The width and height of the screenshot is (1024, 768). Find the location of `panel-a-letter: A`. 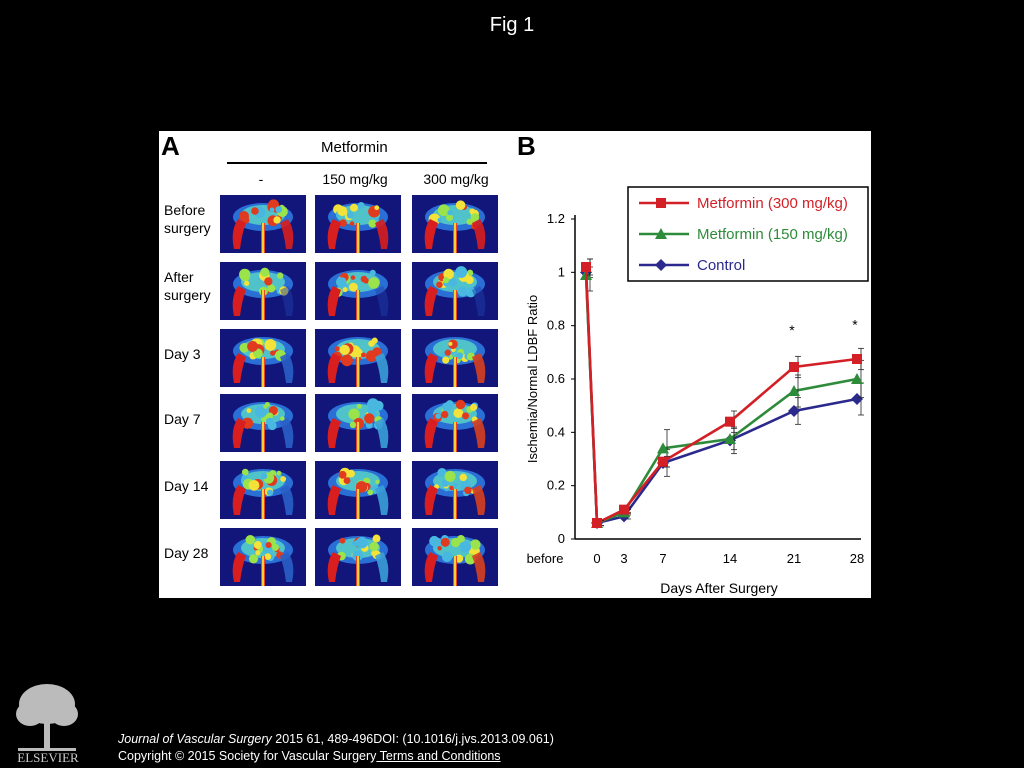

panel-a-letter: A is located at coordinates (170, 146).